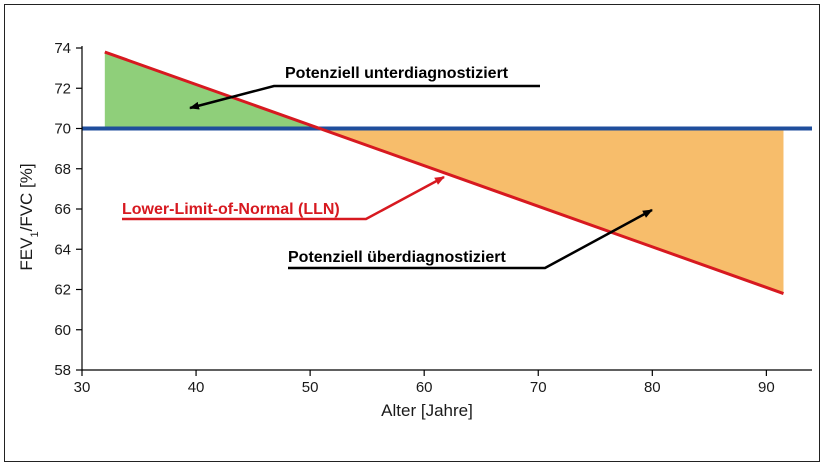  I want to click on x-tick-label: 50, so click(310, 387).